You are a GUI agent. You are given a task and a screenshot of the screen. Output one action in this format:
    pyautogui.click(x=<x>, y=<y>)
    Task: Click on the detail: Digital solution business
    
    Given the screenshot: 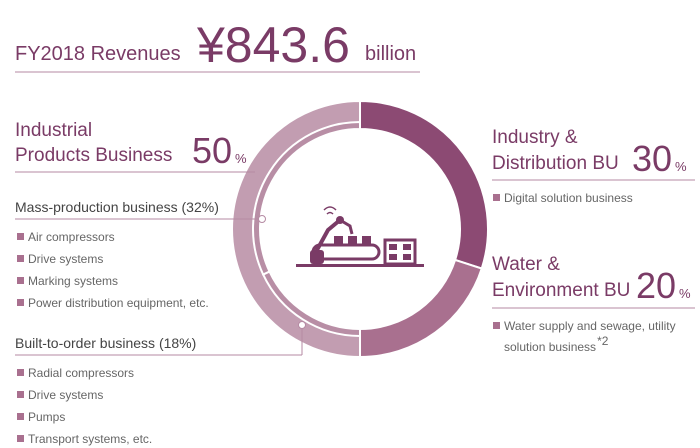 What is the action you would take?
    pyautogui.click(x=568, y=198)
    